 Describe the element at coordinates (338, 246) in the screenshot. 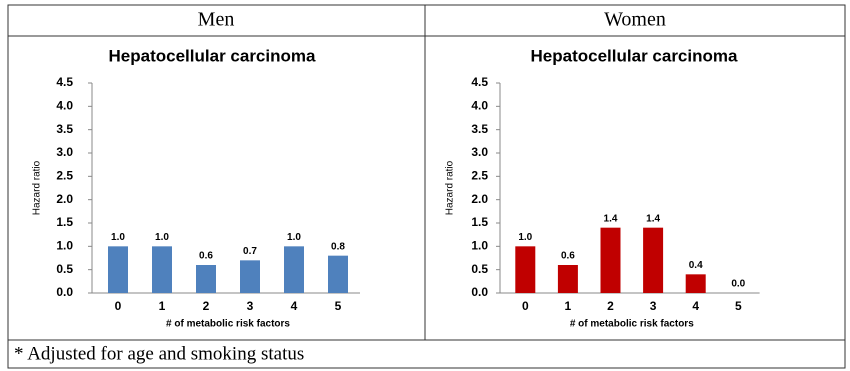

I see `data-label: 0.8` at that location.